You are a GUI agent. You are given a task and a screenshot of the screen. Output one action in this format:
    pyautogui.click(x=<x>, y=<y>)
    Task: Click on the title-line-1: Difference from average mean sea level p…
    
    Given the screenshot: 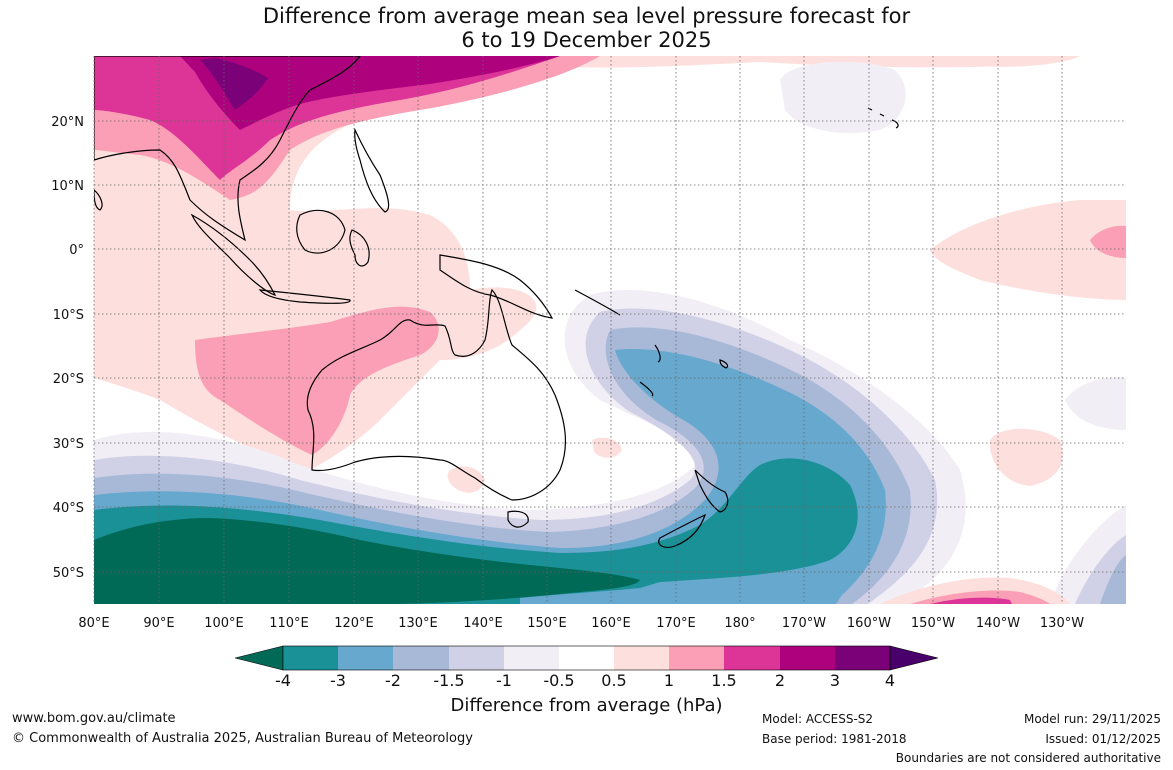 What is the action you would take?
    pyautogui.click(x=586, y=16)
    